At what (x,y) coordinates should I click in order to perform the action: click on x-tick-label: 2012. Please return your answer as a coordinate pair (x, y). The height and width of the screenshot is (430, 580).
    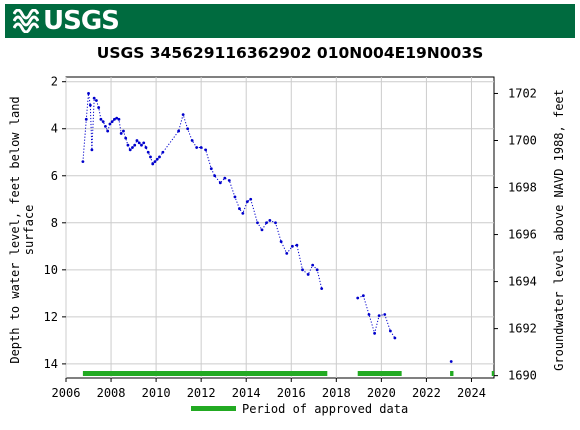
    Looking at the image, I should click on (201, 393).